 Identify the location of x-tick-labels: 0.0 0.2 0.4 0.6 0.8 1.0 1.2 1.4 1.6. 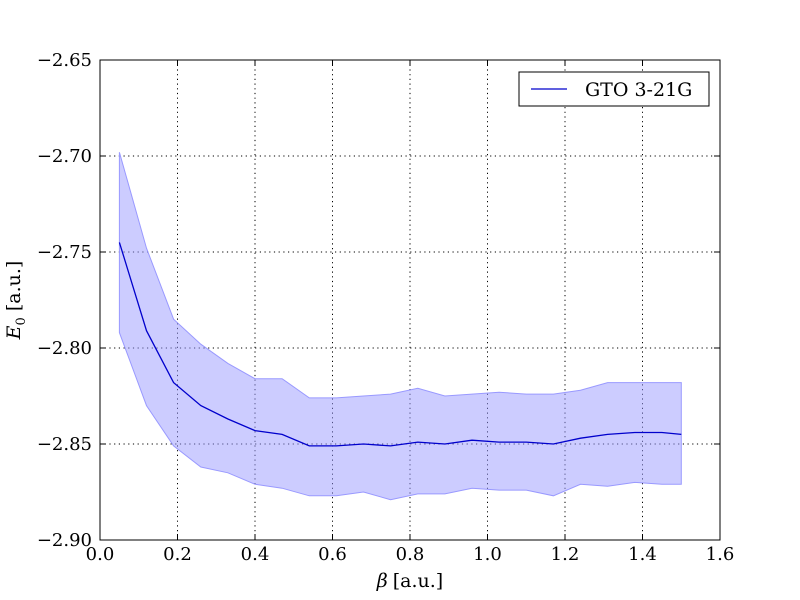
(410, 554).